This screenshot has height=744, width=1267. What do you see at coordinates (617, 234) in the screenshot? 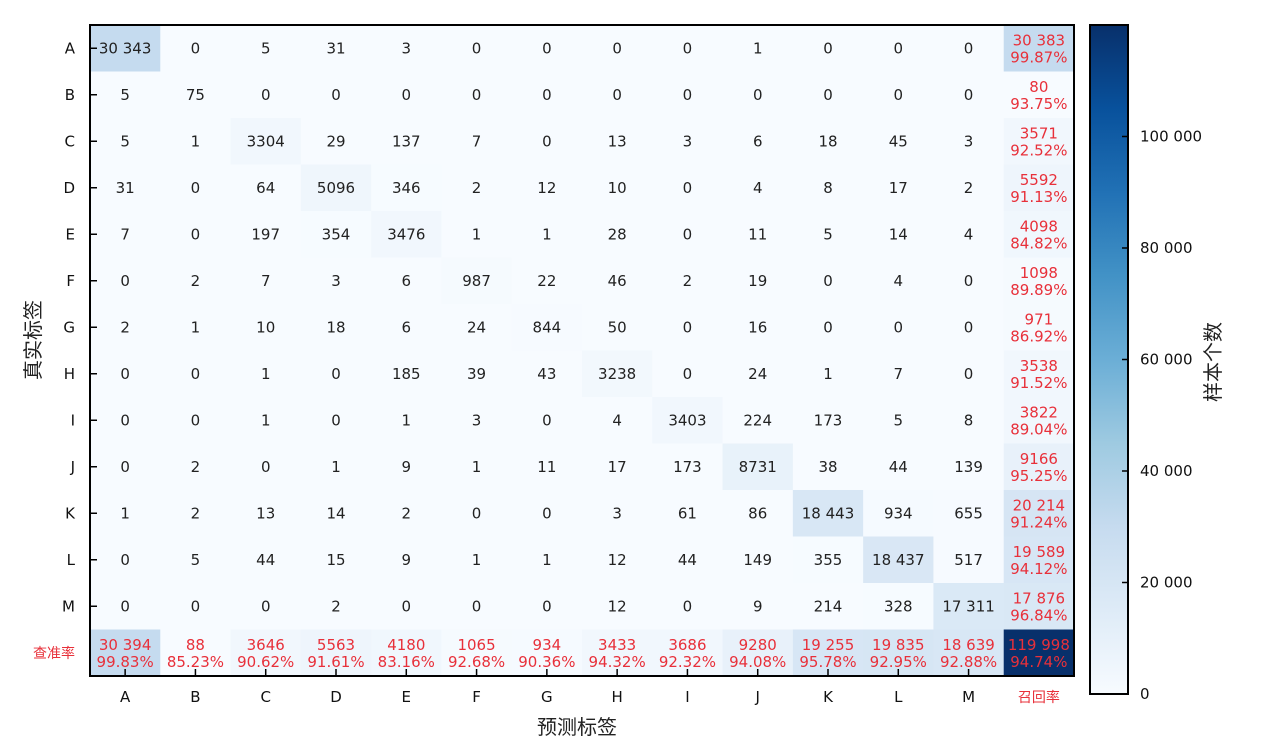
I see `cell-value-r4-c7: 28` at bounding box center [617, 234].